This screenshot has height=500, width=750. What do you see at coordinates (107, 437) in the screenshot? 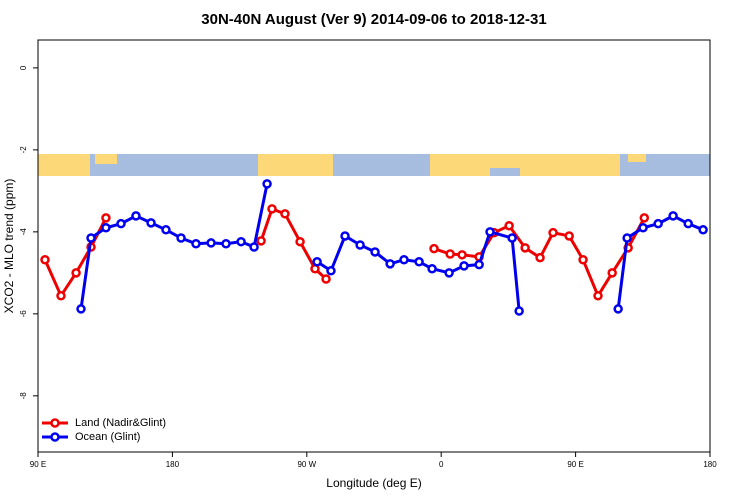
I see `legend-label: Ocean (Glint)` at bounding box center [107, 437].